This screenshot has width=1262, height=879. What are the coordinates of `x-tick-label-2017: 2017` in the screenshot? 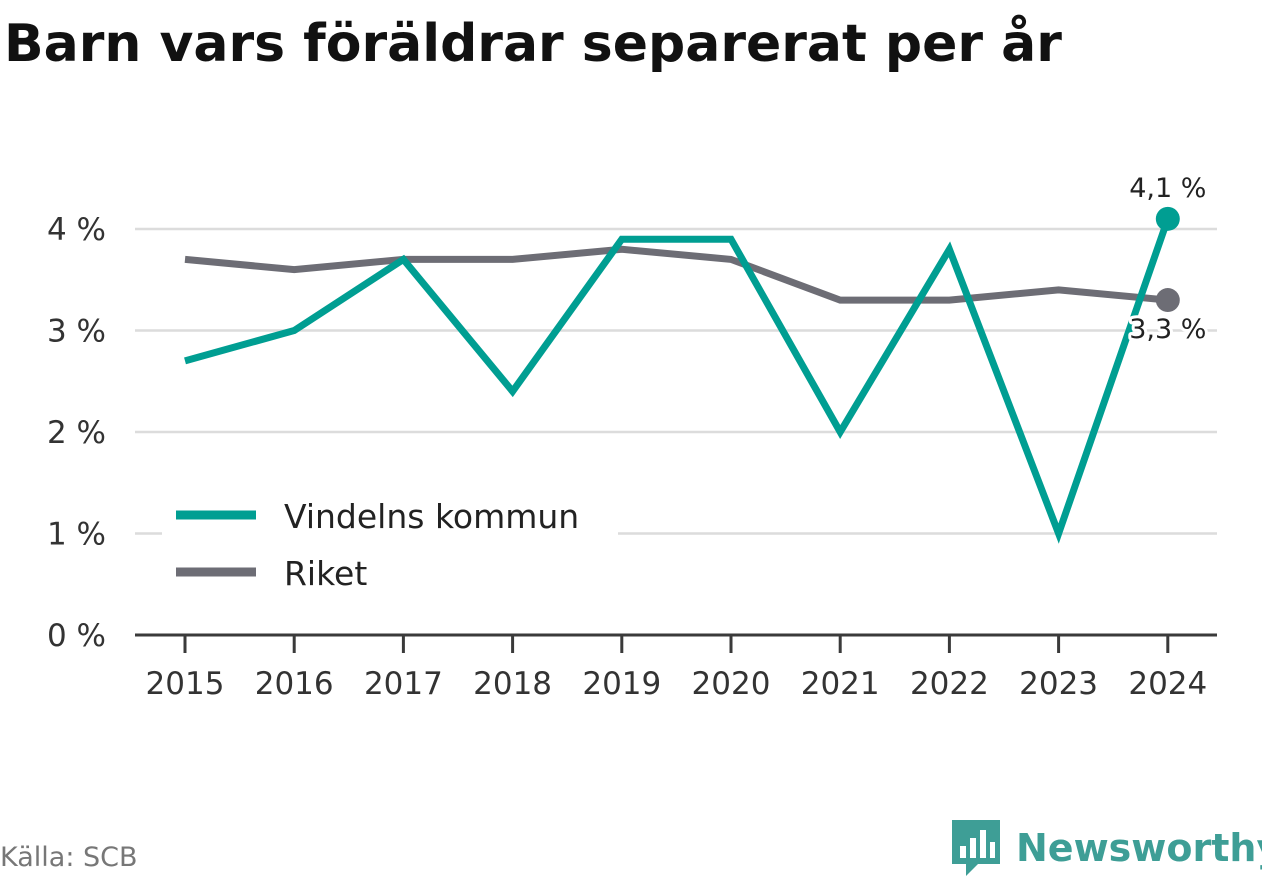 It's located at (403, 684).